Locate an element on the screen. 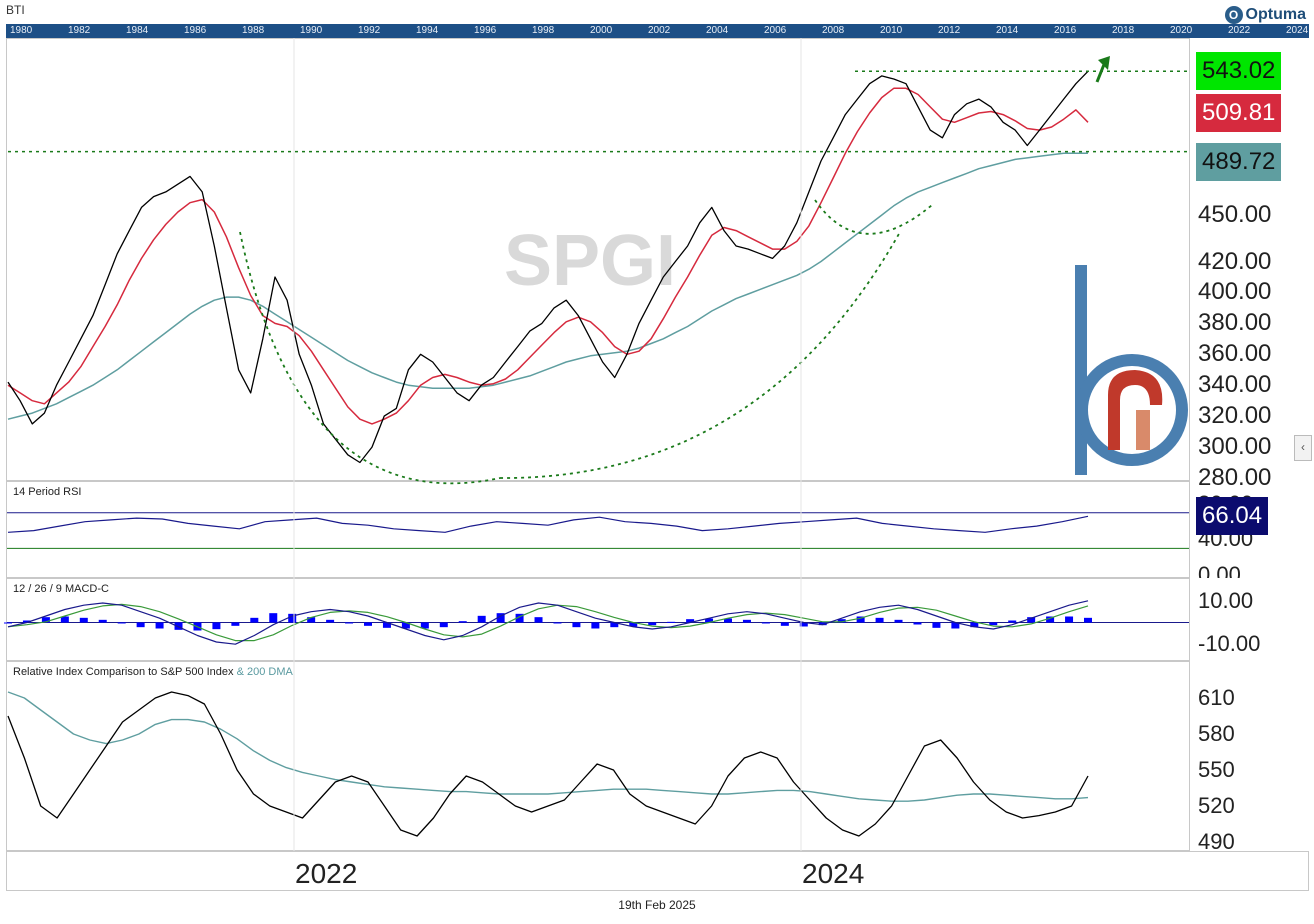  relative-tick-label: 610 is located at coordinates (1216, 697).